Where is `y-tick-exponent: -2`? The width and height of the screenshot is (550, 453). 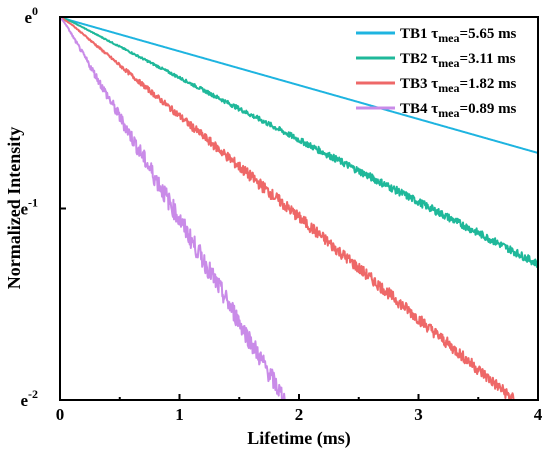
y-tick-exponent: -2 is located at coordinates (33, 394).